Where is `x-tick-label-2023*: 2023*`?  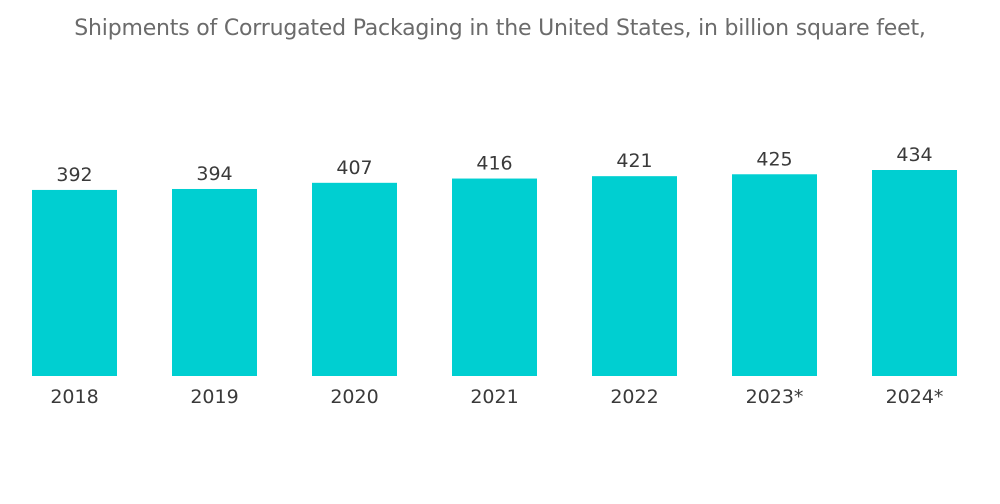
x-tick-label-2023*: 2023* is located at coordinates (775, 397).